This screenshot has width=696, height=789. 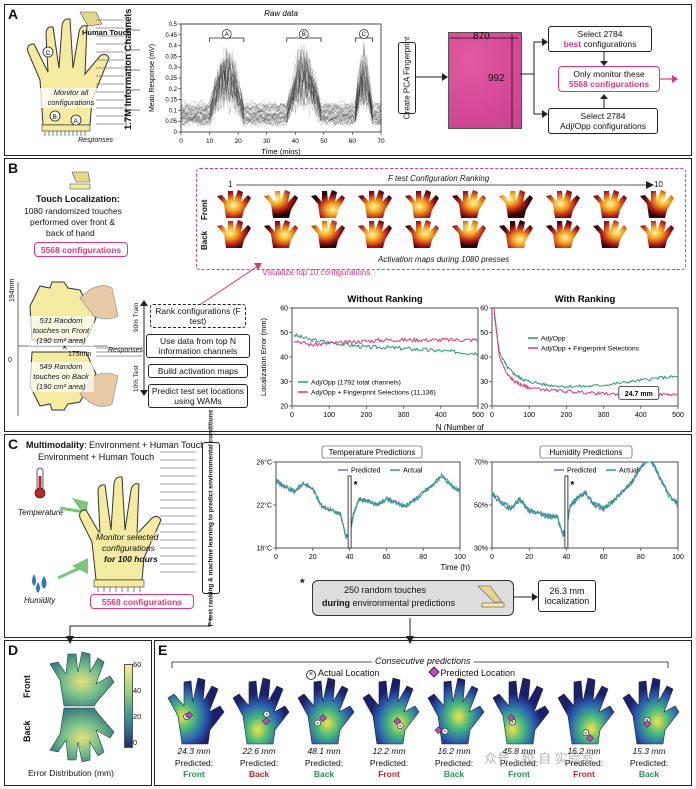 What do you see at coordinates (194, 730) in the screenshot?
I see `prediction-item: × 24.3 mm Predicted: Front` at bounding box center [194, 730].